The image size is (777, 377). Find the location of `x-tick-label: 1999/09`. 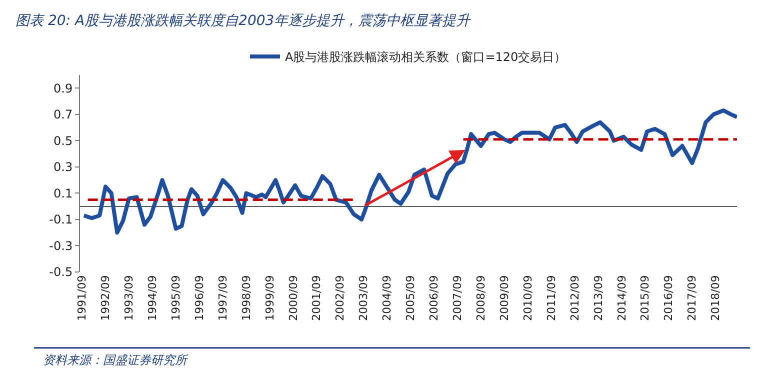

x-tick-label: 1999/09 is located at coordinates (269, 298).